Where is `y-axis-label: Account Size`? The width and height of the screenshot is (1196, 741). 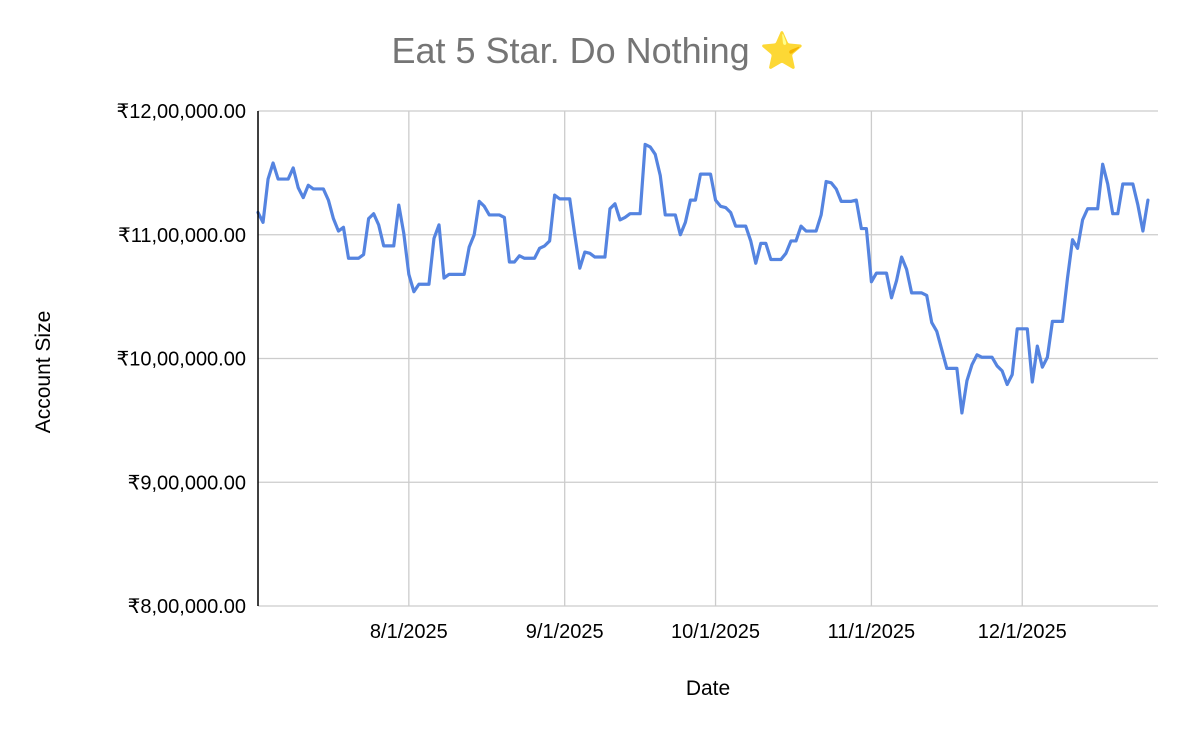
y-axis-label: Account Size is located at coordinates (44, 372).